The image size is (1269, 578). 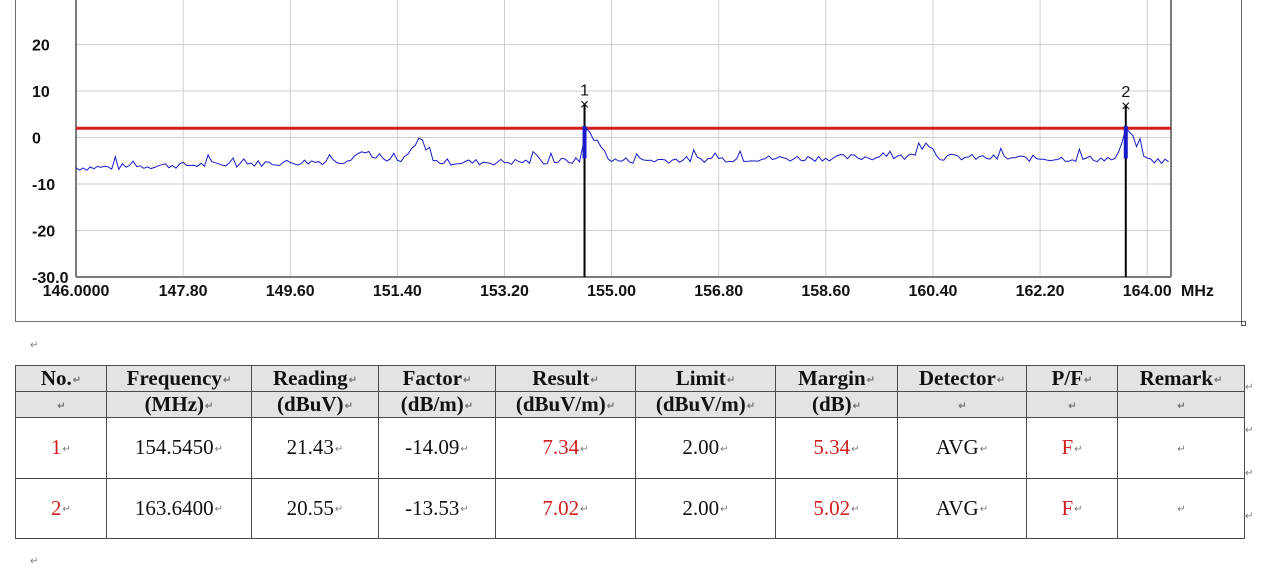 What do you see at coordinates (504, 291) in the screenshot?
I see `x-tick-label: 153.20` at bounding box center [504, 291].